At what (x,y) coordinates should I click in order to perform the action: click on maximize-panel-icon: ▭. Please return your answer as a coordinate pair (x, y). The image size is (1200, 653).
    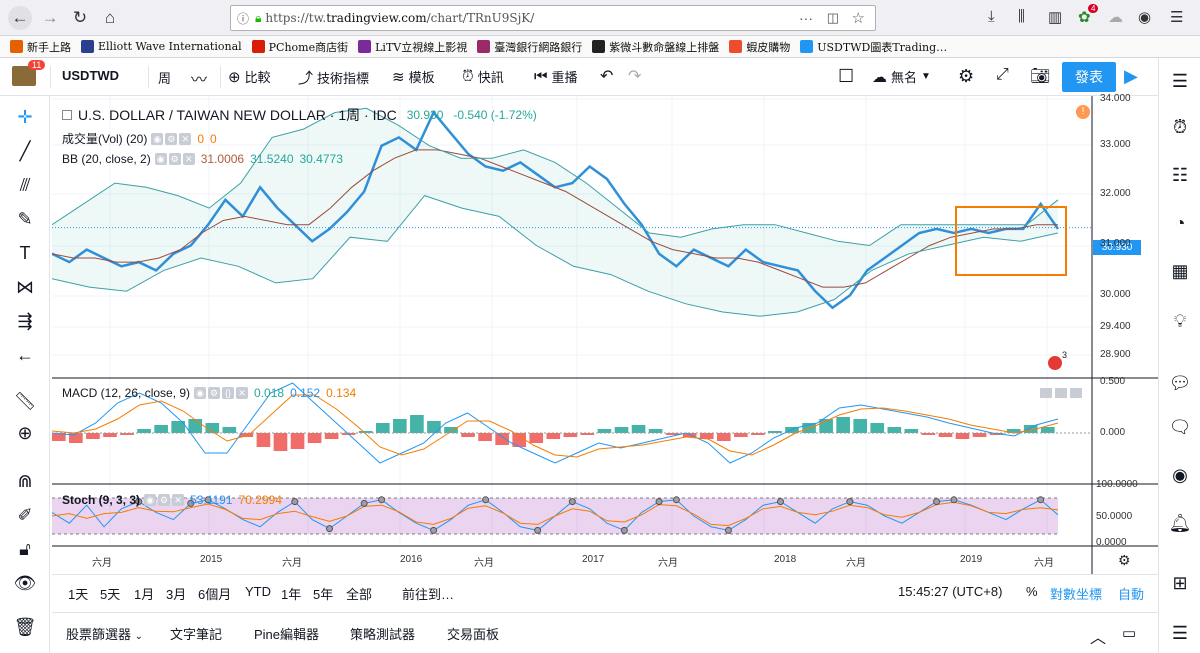
    Looking at the image, I should click on (1129, 633).